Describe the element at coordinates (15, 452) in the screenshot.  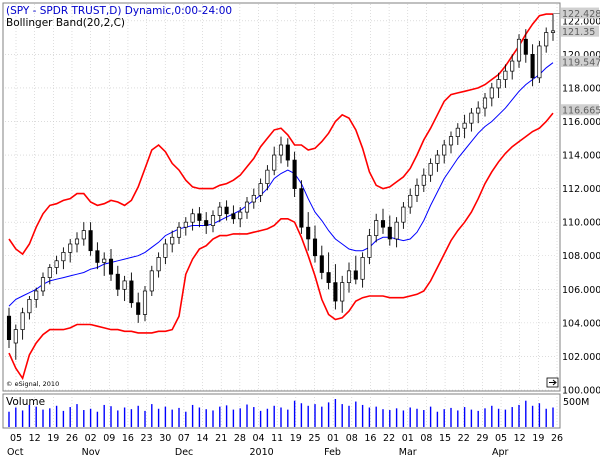
I see `x-month-label: Oct` at that location.